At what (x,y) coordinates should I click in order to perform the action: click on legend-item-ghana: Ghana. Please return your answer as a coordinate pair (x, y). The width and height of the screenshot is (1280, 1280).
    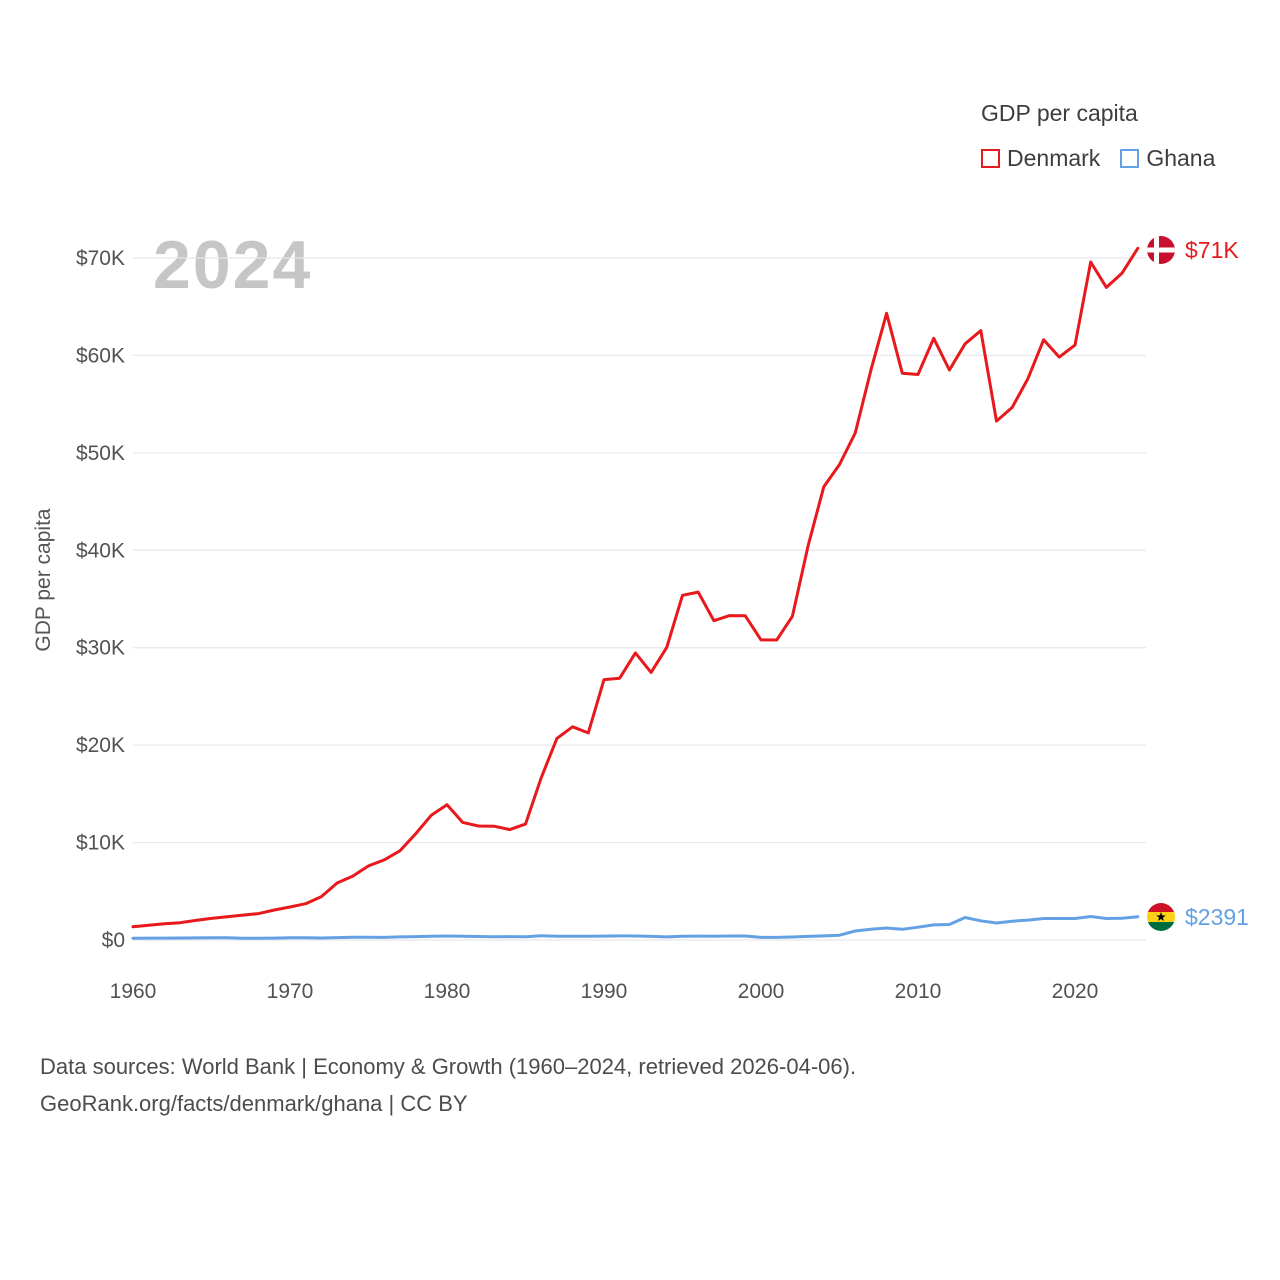
    Looking at the image, I should click on (1167, 158).